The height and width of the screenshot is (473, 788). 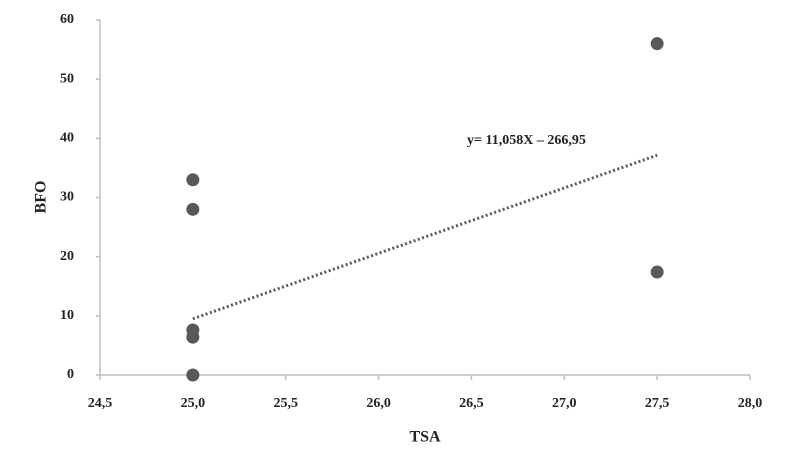 I want to click on x-tick-label: 24,5, so click(x=100, y=403).